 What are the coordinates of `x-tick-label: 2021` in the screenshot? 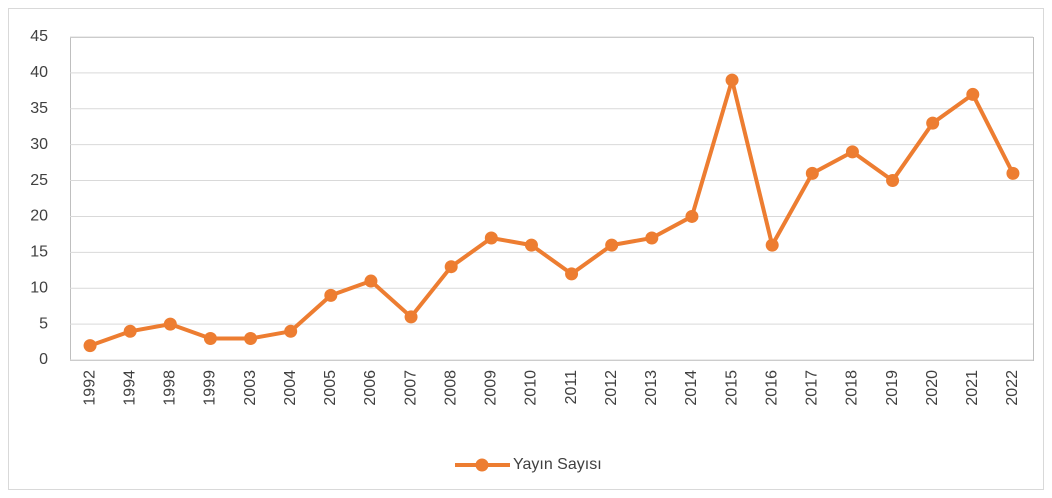 It's located at (972, 388).